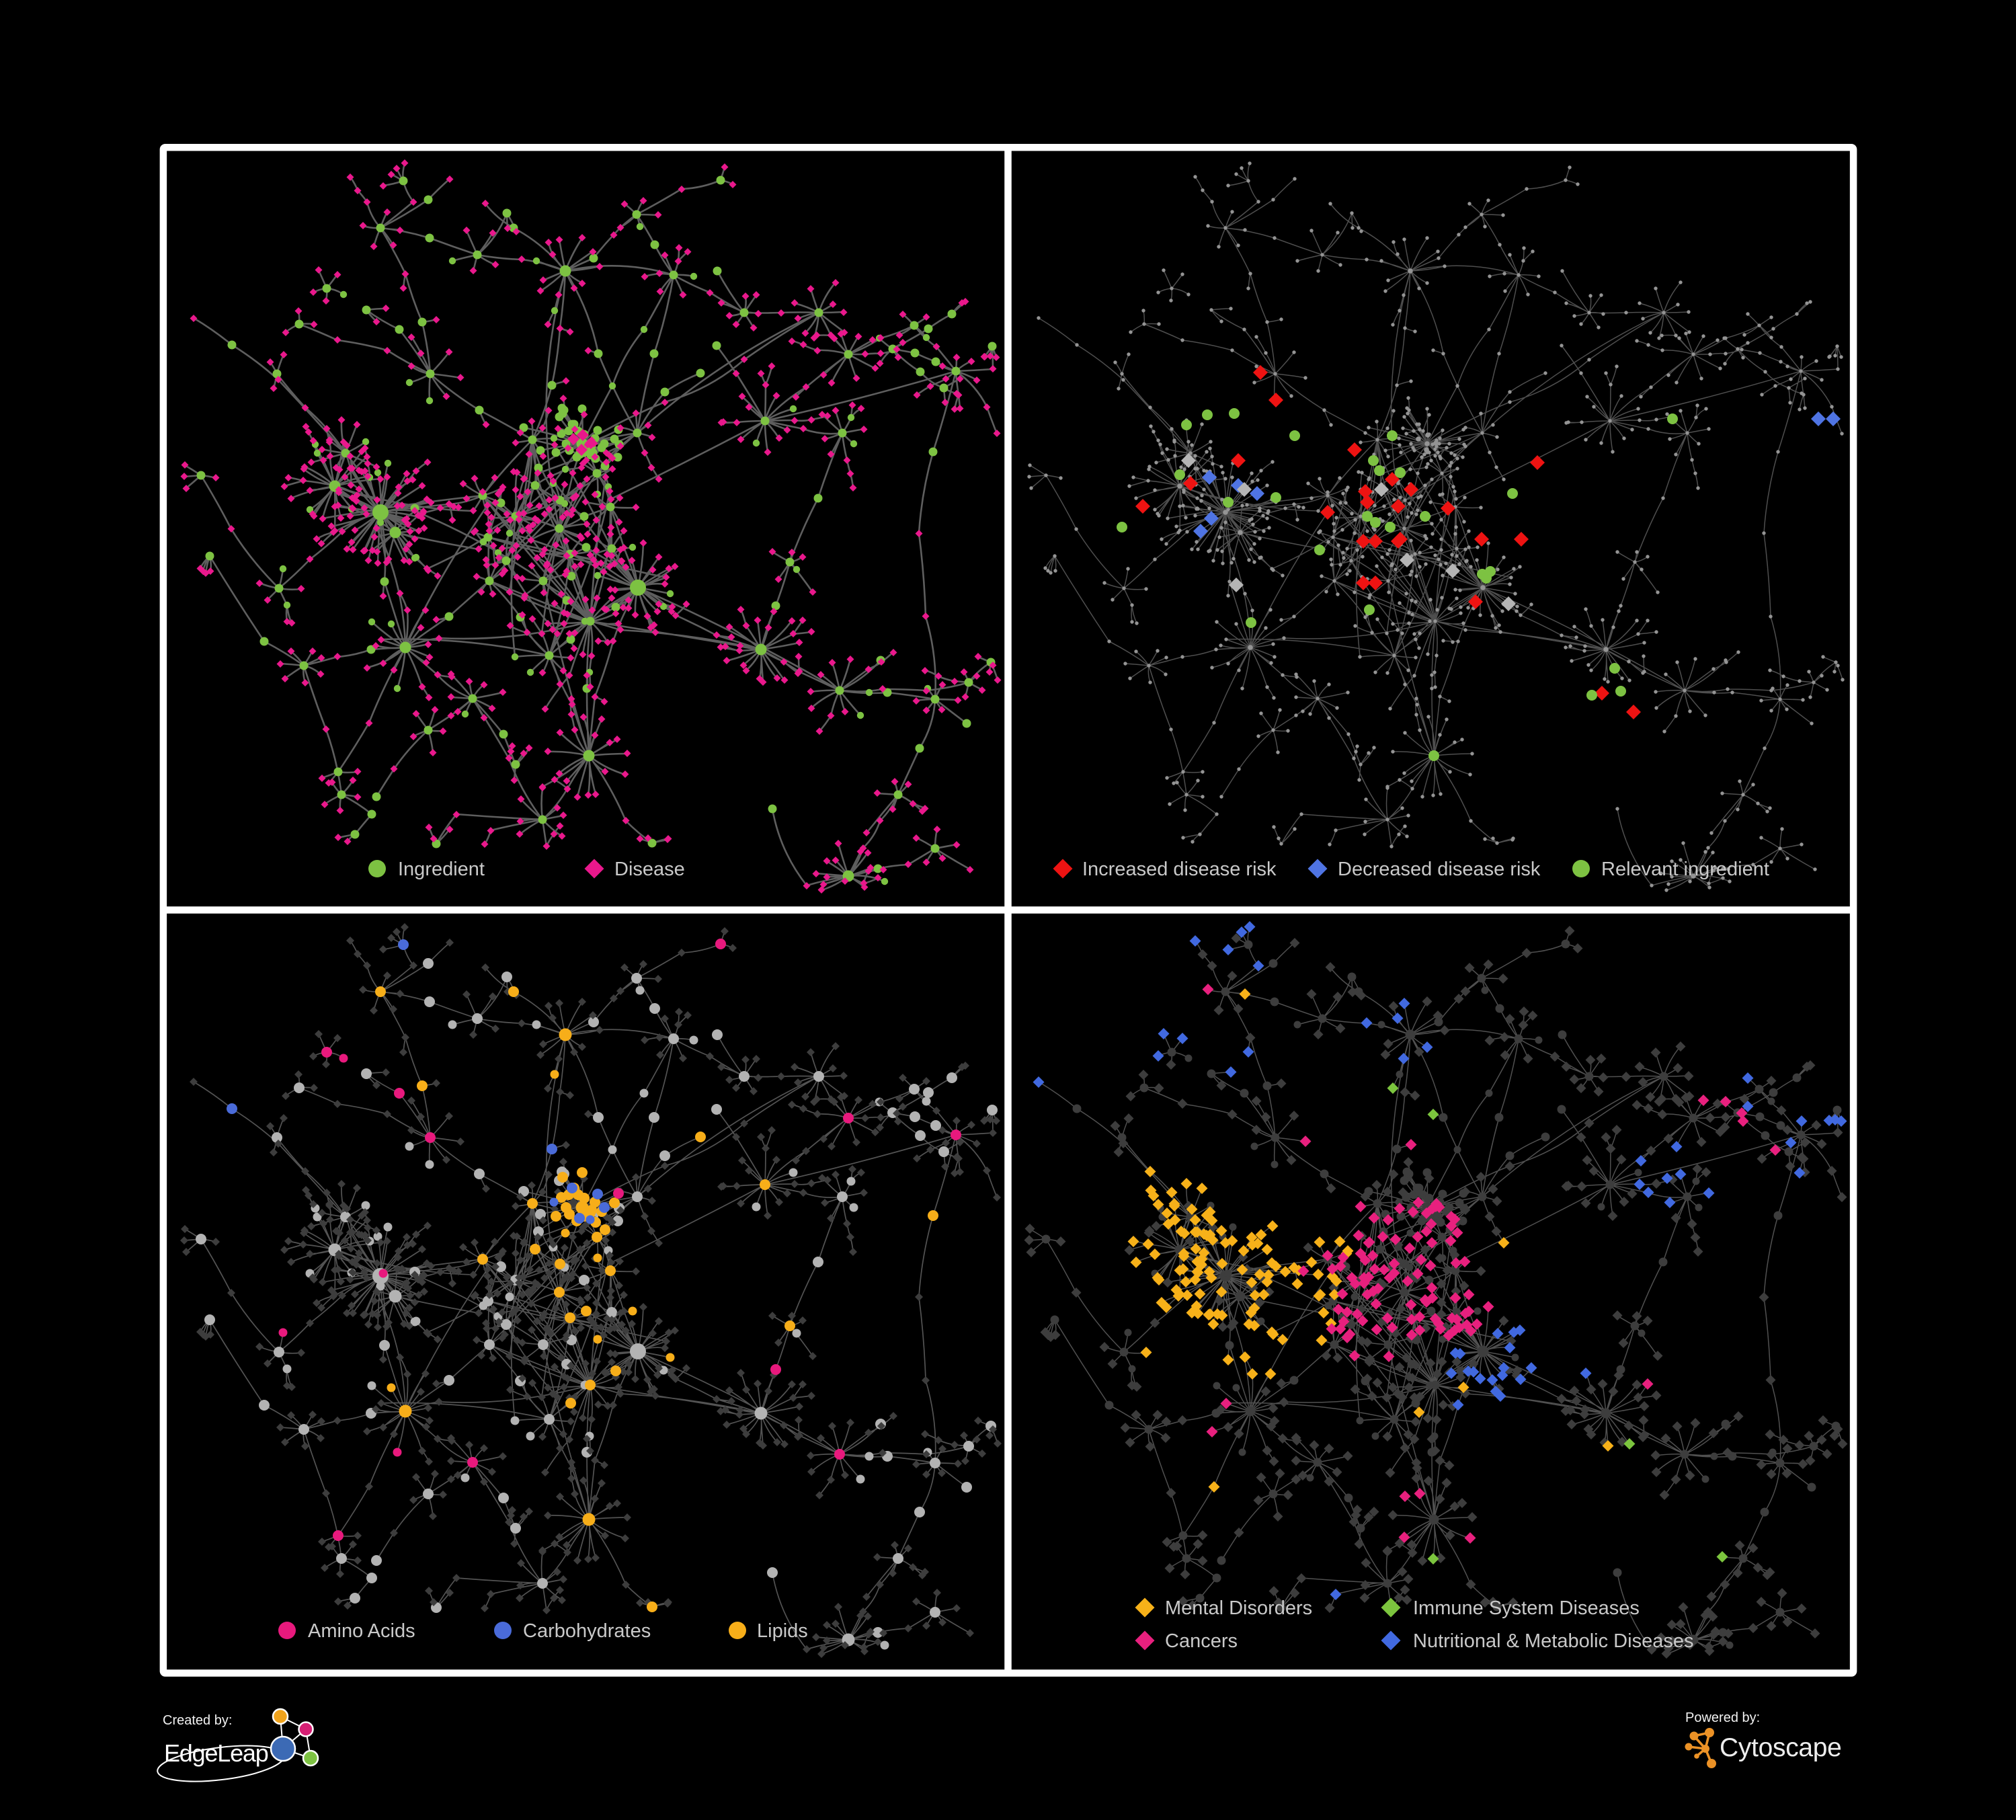 The height and width of the screenshot is (1820, 2016). Describe the element at coordinates (1238, 1608) in the screenshot. I see `svg-text: Mental Disorders` at that location.